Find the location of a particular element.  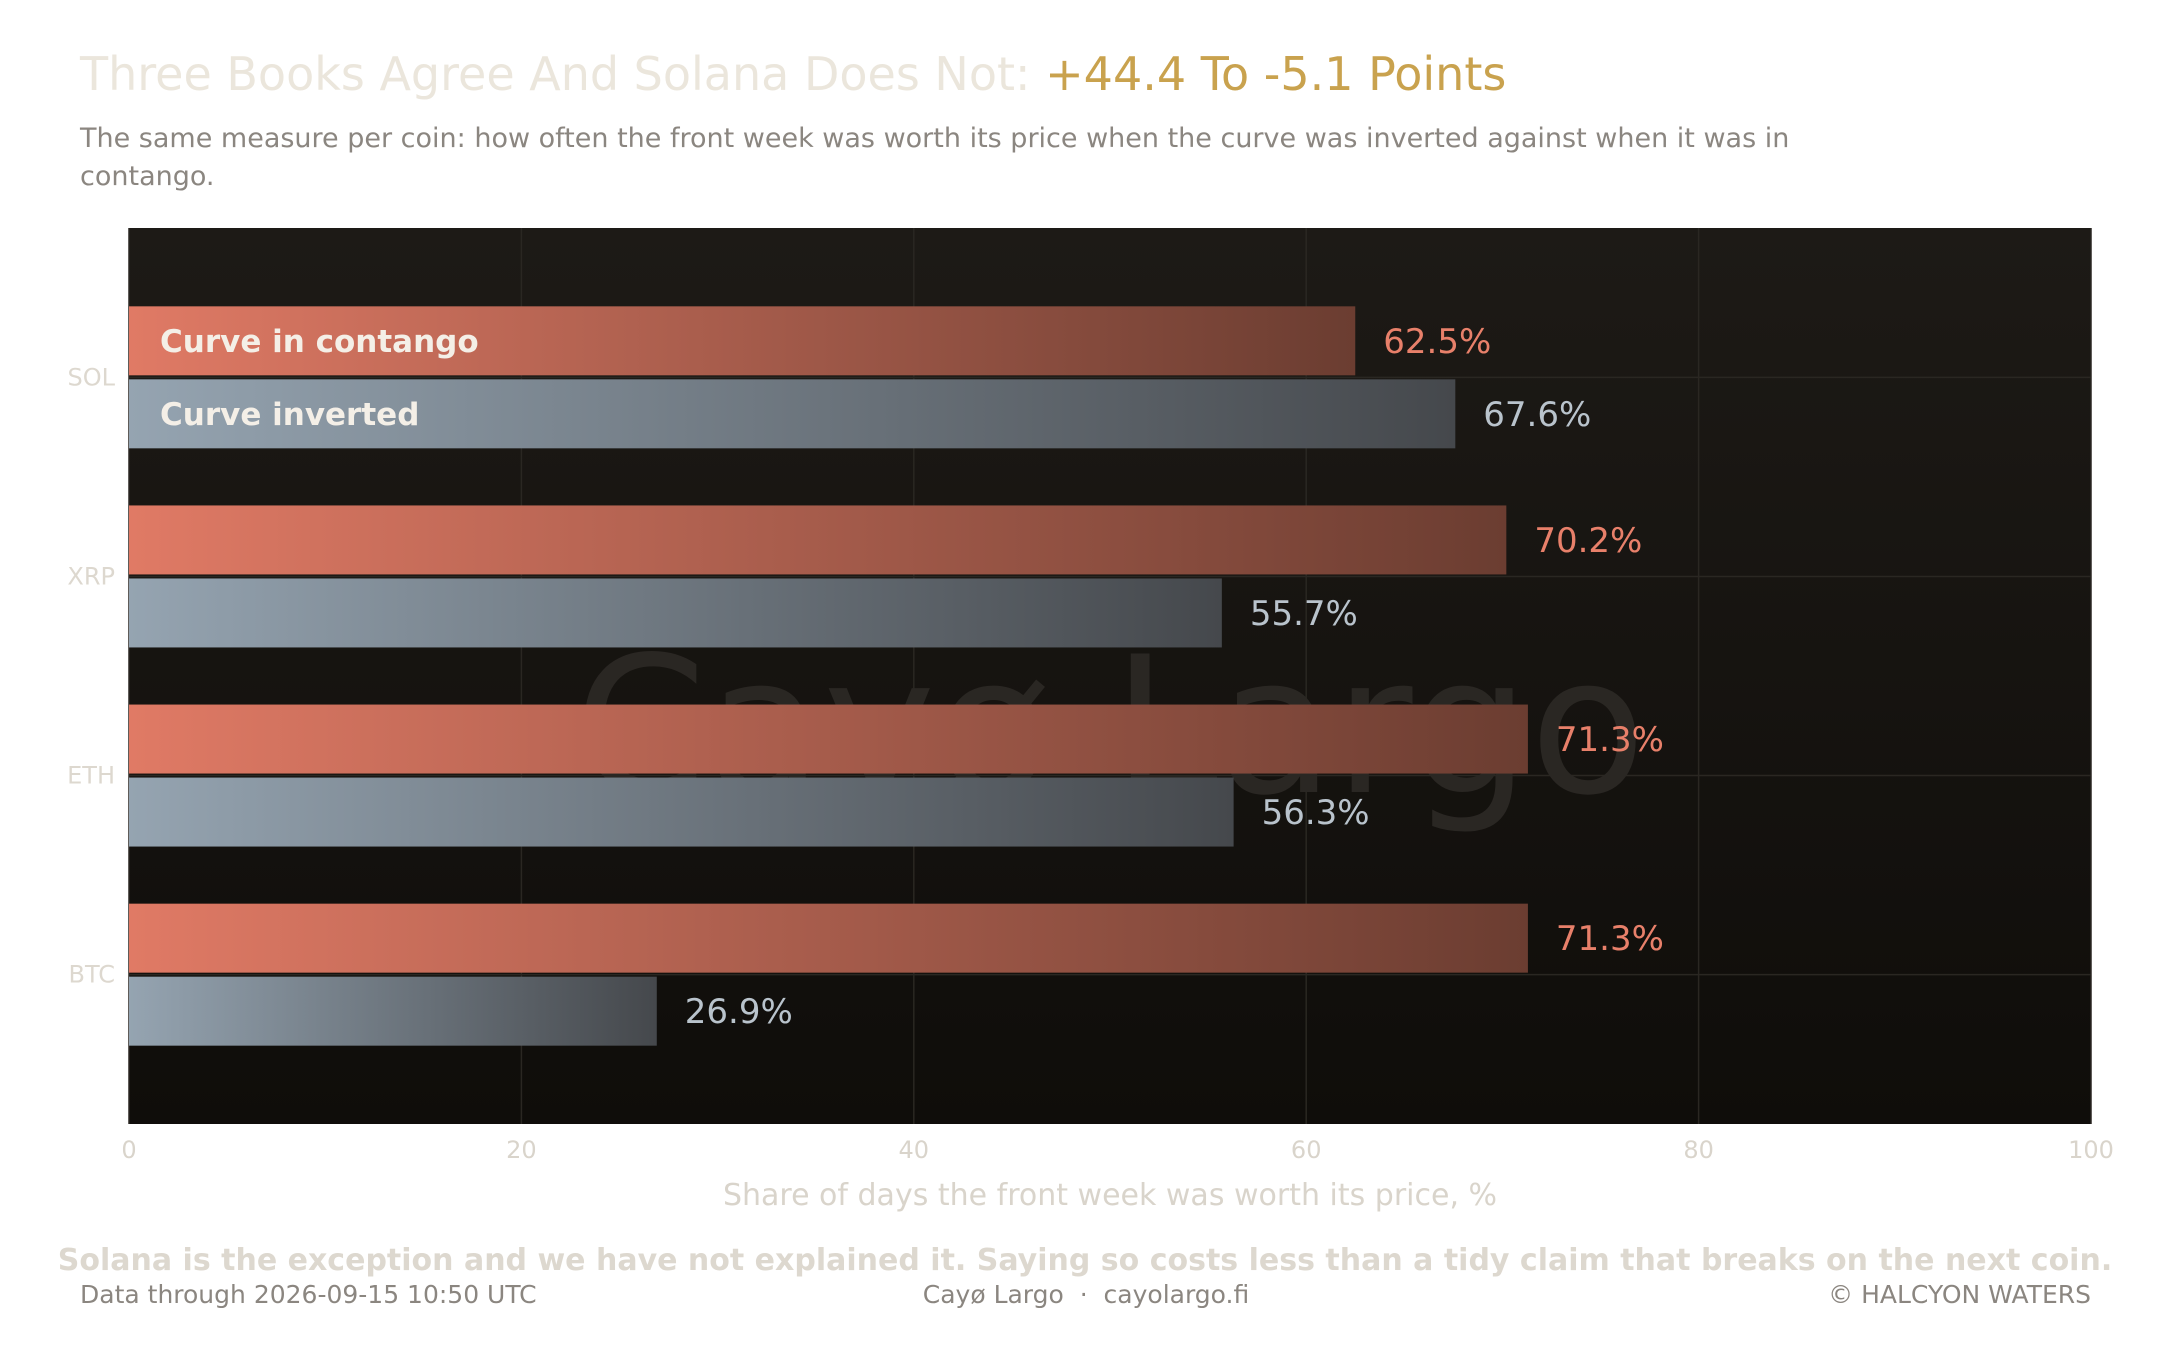

x-tick-label: 100 is located at coordinates (2091, 1150).